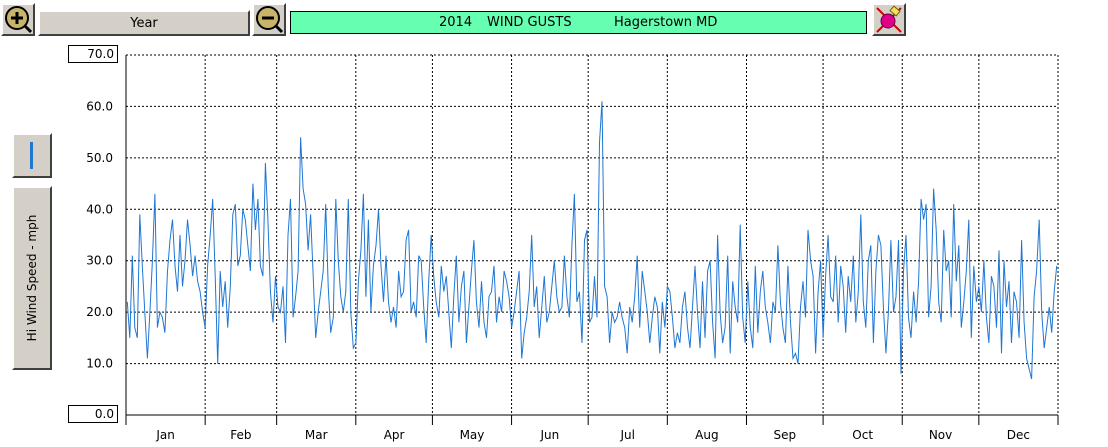  I want to click on x-tick-label: Nov, so click(940, 435).